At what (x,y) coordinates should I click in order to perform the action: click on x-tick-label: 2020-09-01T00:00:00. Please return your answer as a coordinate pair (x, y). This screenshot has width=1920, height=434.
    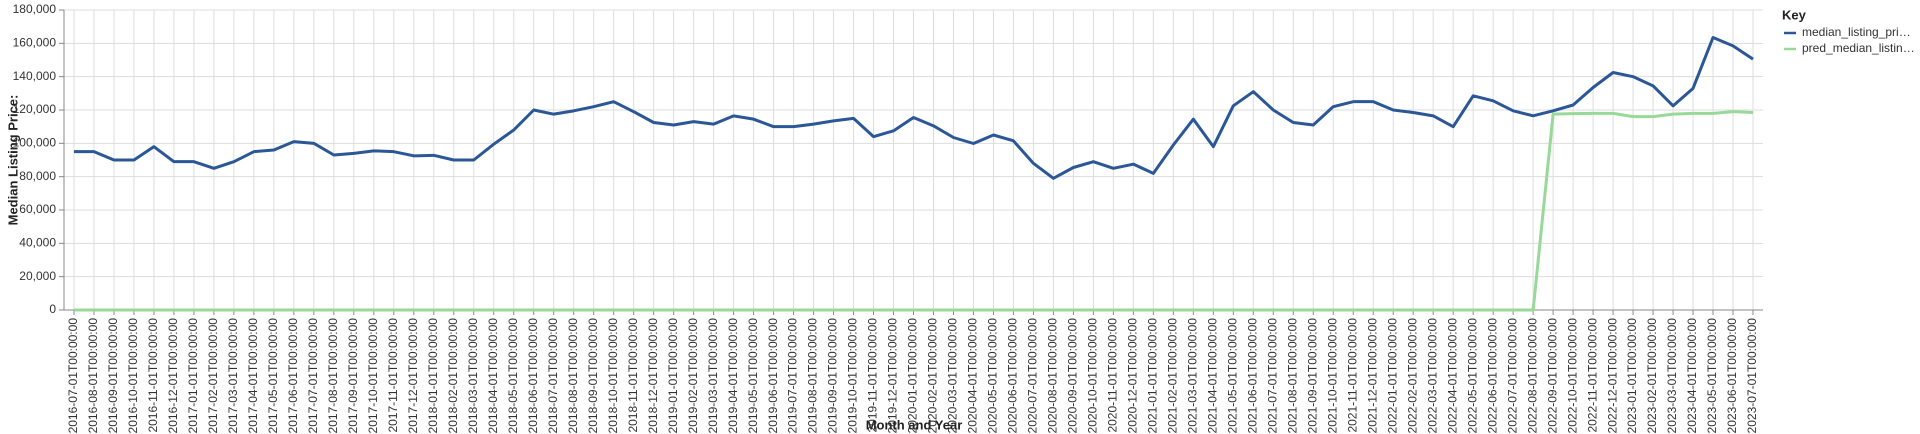
    Looking at the image, I should click on (1073, 376).